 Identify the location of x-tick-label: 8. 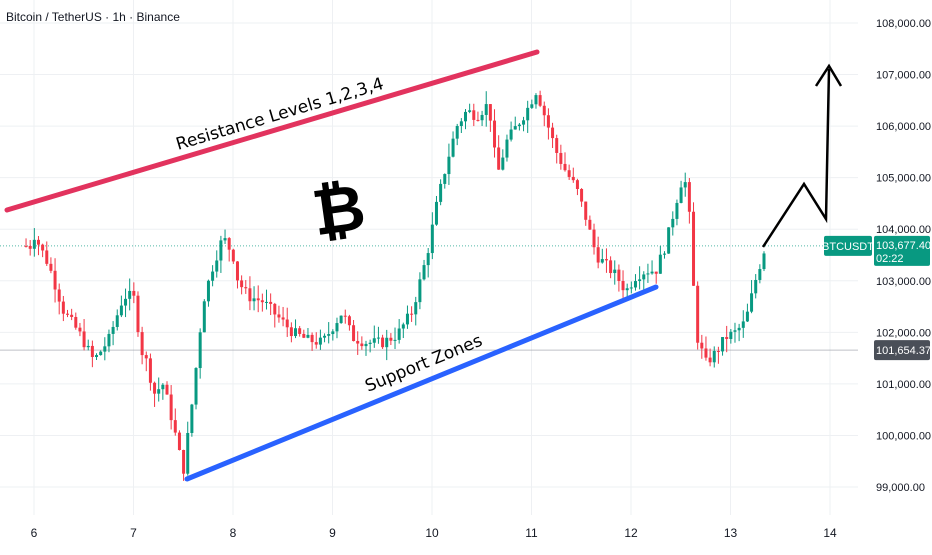
(233, 533).